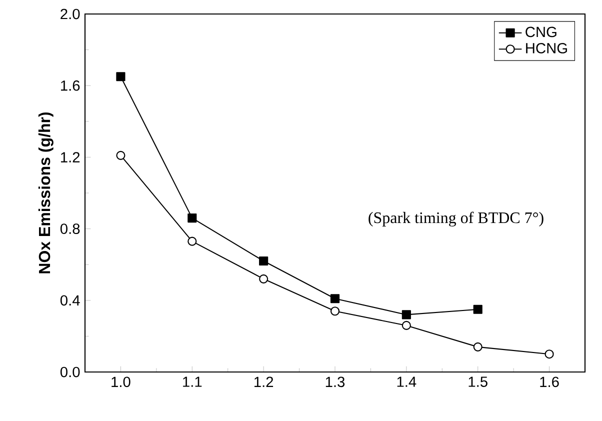 The image size is (602, 421). What do you see at coordinates (406, 381) in the screenshot?
I see `x-tick-label: 1.4` at bounding box center [406, 381].